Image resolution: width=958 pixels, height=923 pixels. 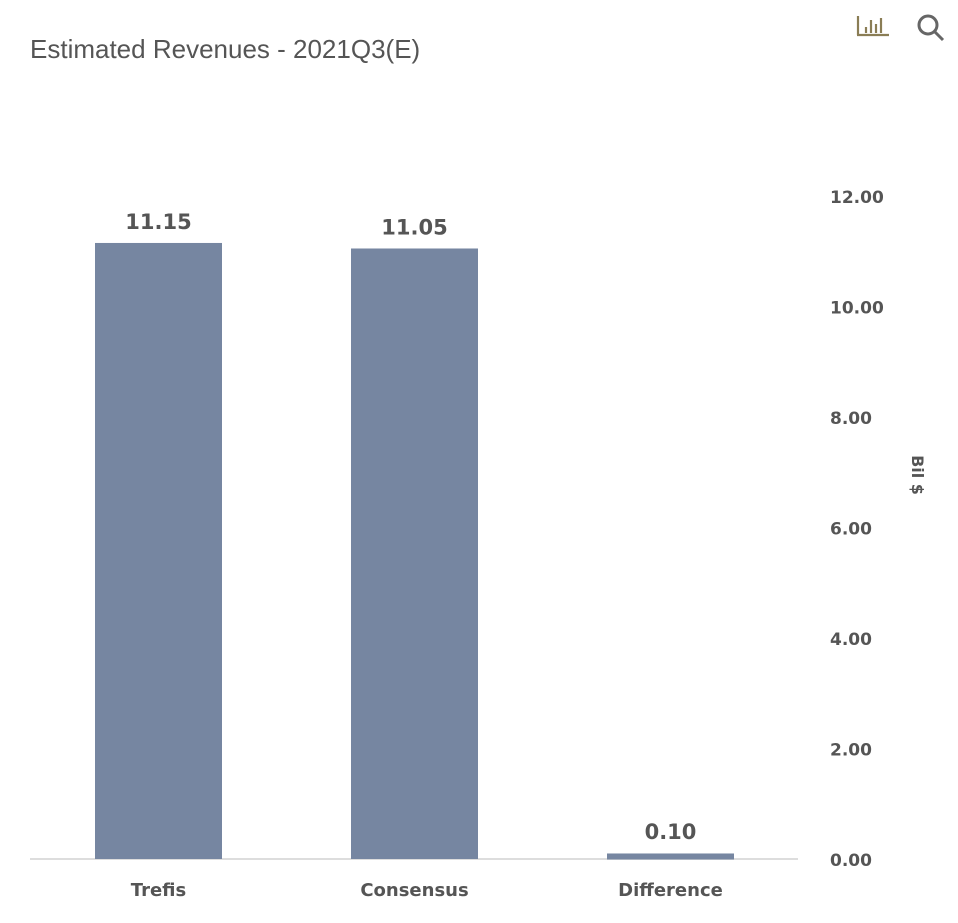 What do you see at coordinates (158, 550) in the screenshot?
I see `bar-trefis` at bounding box center [158, 550].